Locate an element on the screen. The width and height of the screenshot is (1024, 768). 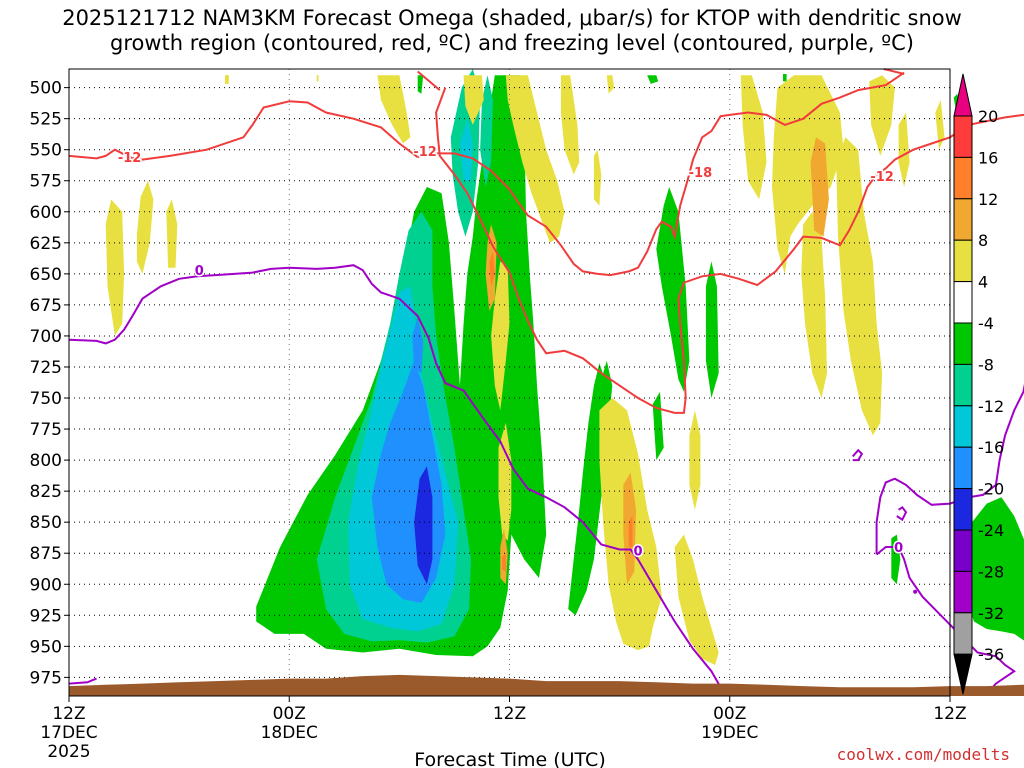
y-tick-label-725: 725 is located at coordinates (46, 368).